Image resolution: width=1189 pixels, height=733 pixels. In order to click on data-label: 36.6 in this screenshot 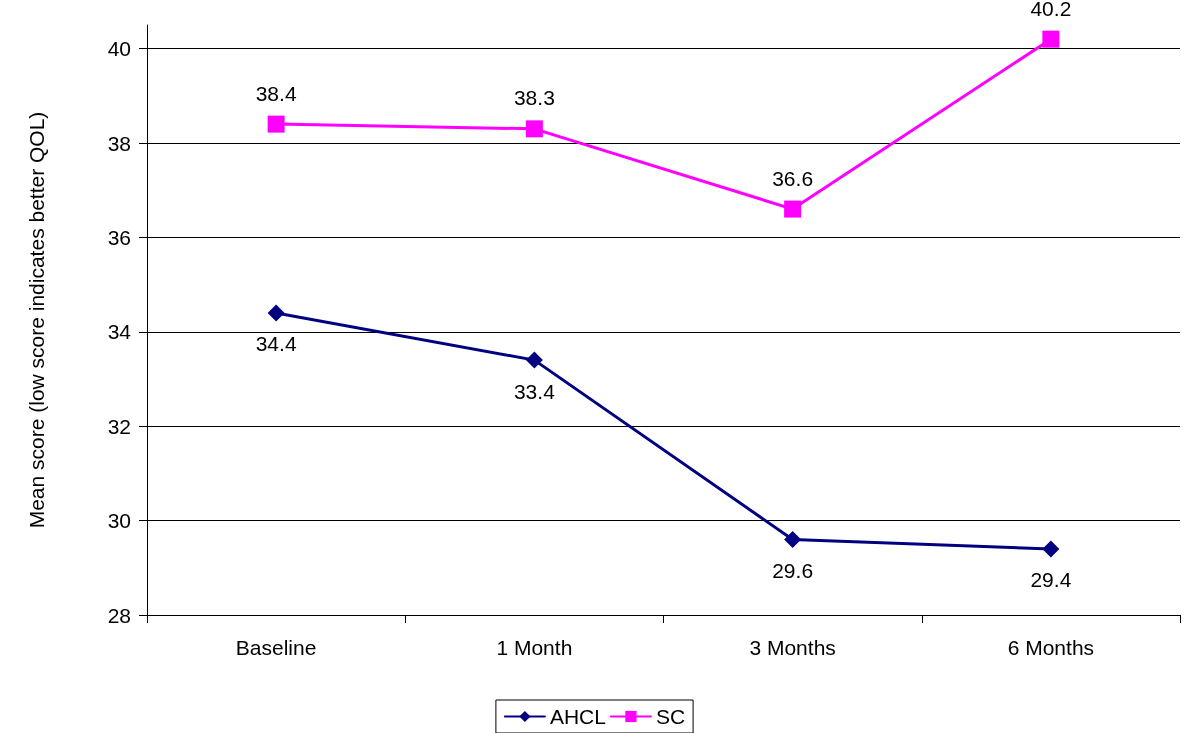, I will do `click(793, 178)`.